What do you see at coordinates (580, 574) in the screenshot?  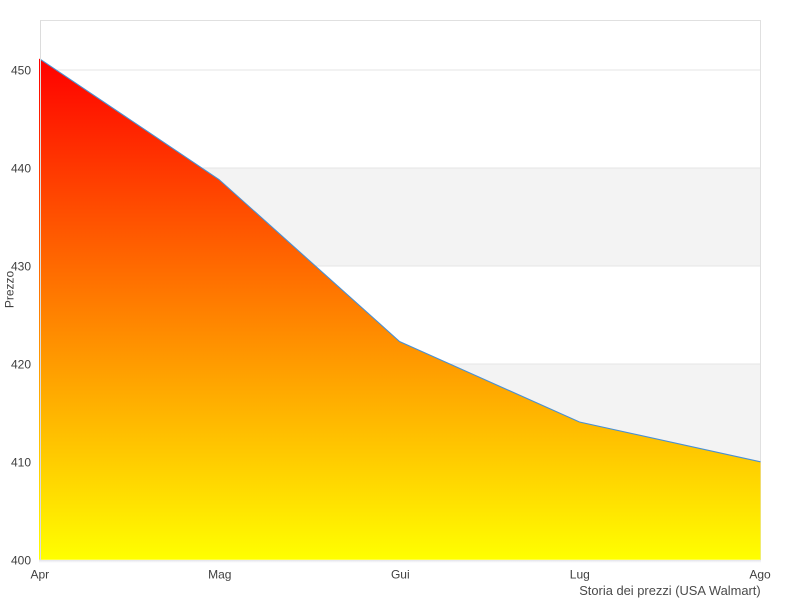 I see `svg-text: Lug` at bounding box center [580, 574].